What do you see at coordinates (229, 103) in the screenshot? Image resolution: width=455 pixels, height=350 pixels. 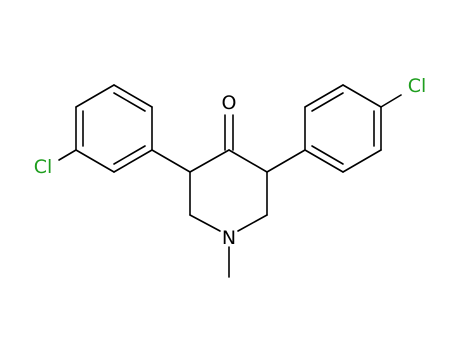 I see `atom-label: O` at bounding box center [229, 103].